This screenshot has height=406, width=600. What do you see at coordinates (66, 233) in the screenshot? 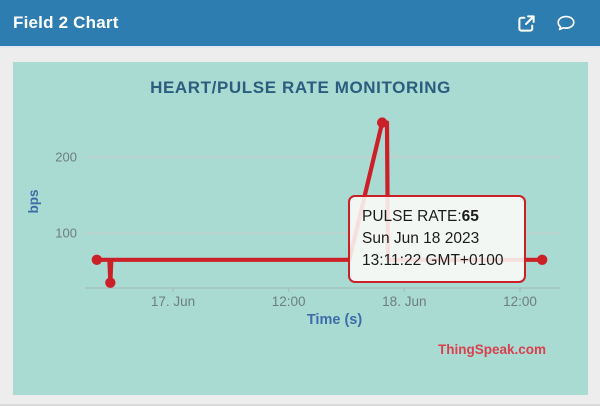
I see `y-tick-label: 100` at bounding box center [66, 233].